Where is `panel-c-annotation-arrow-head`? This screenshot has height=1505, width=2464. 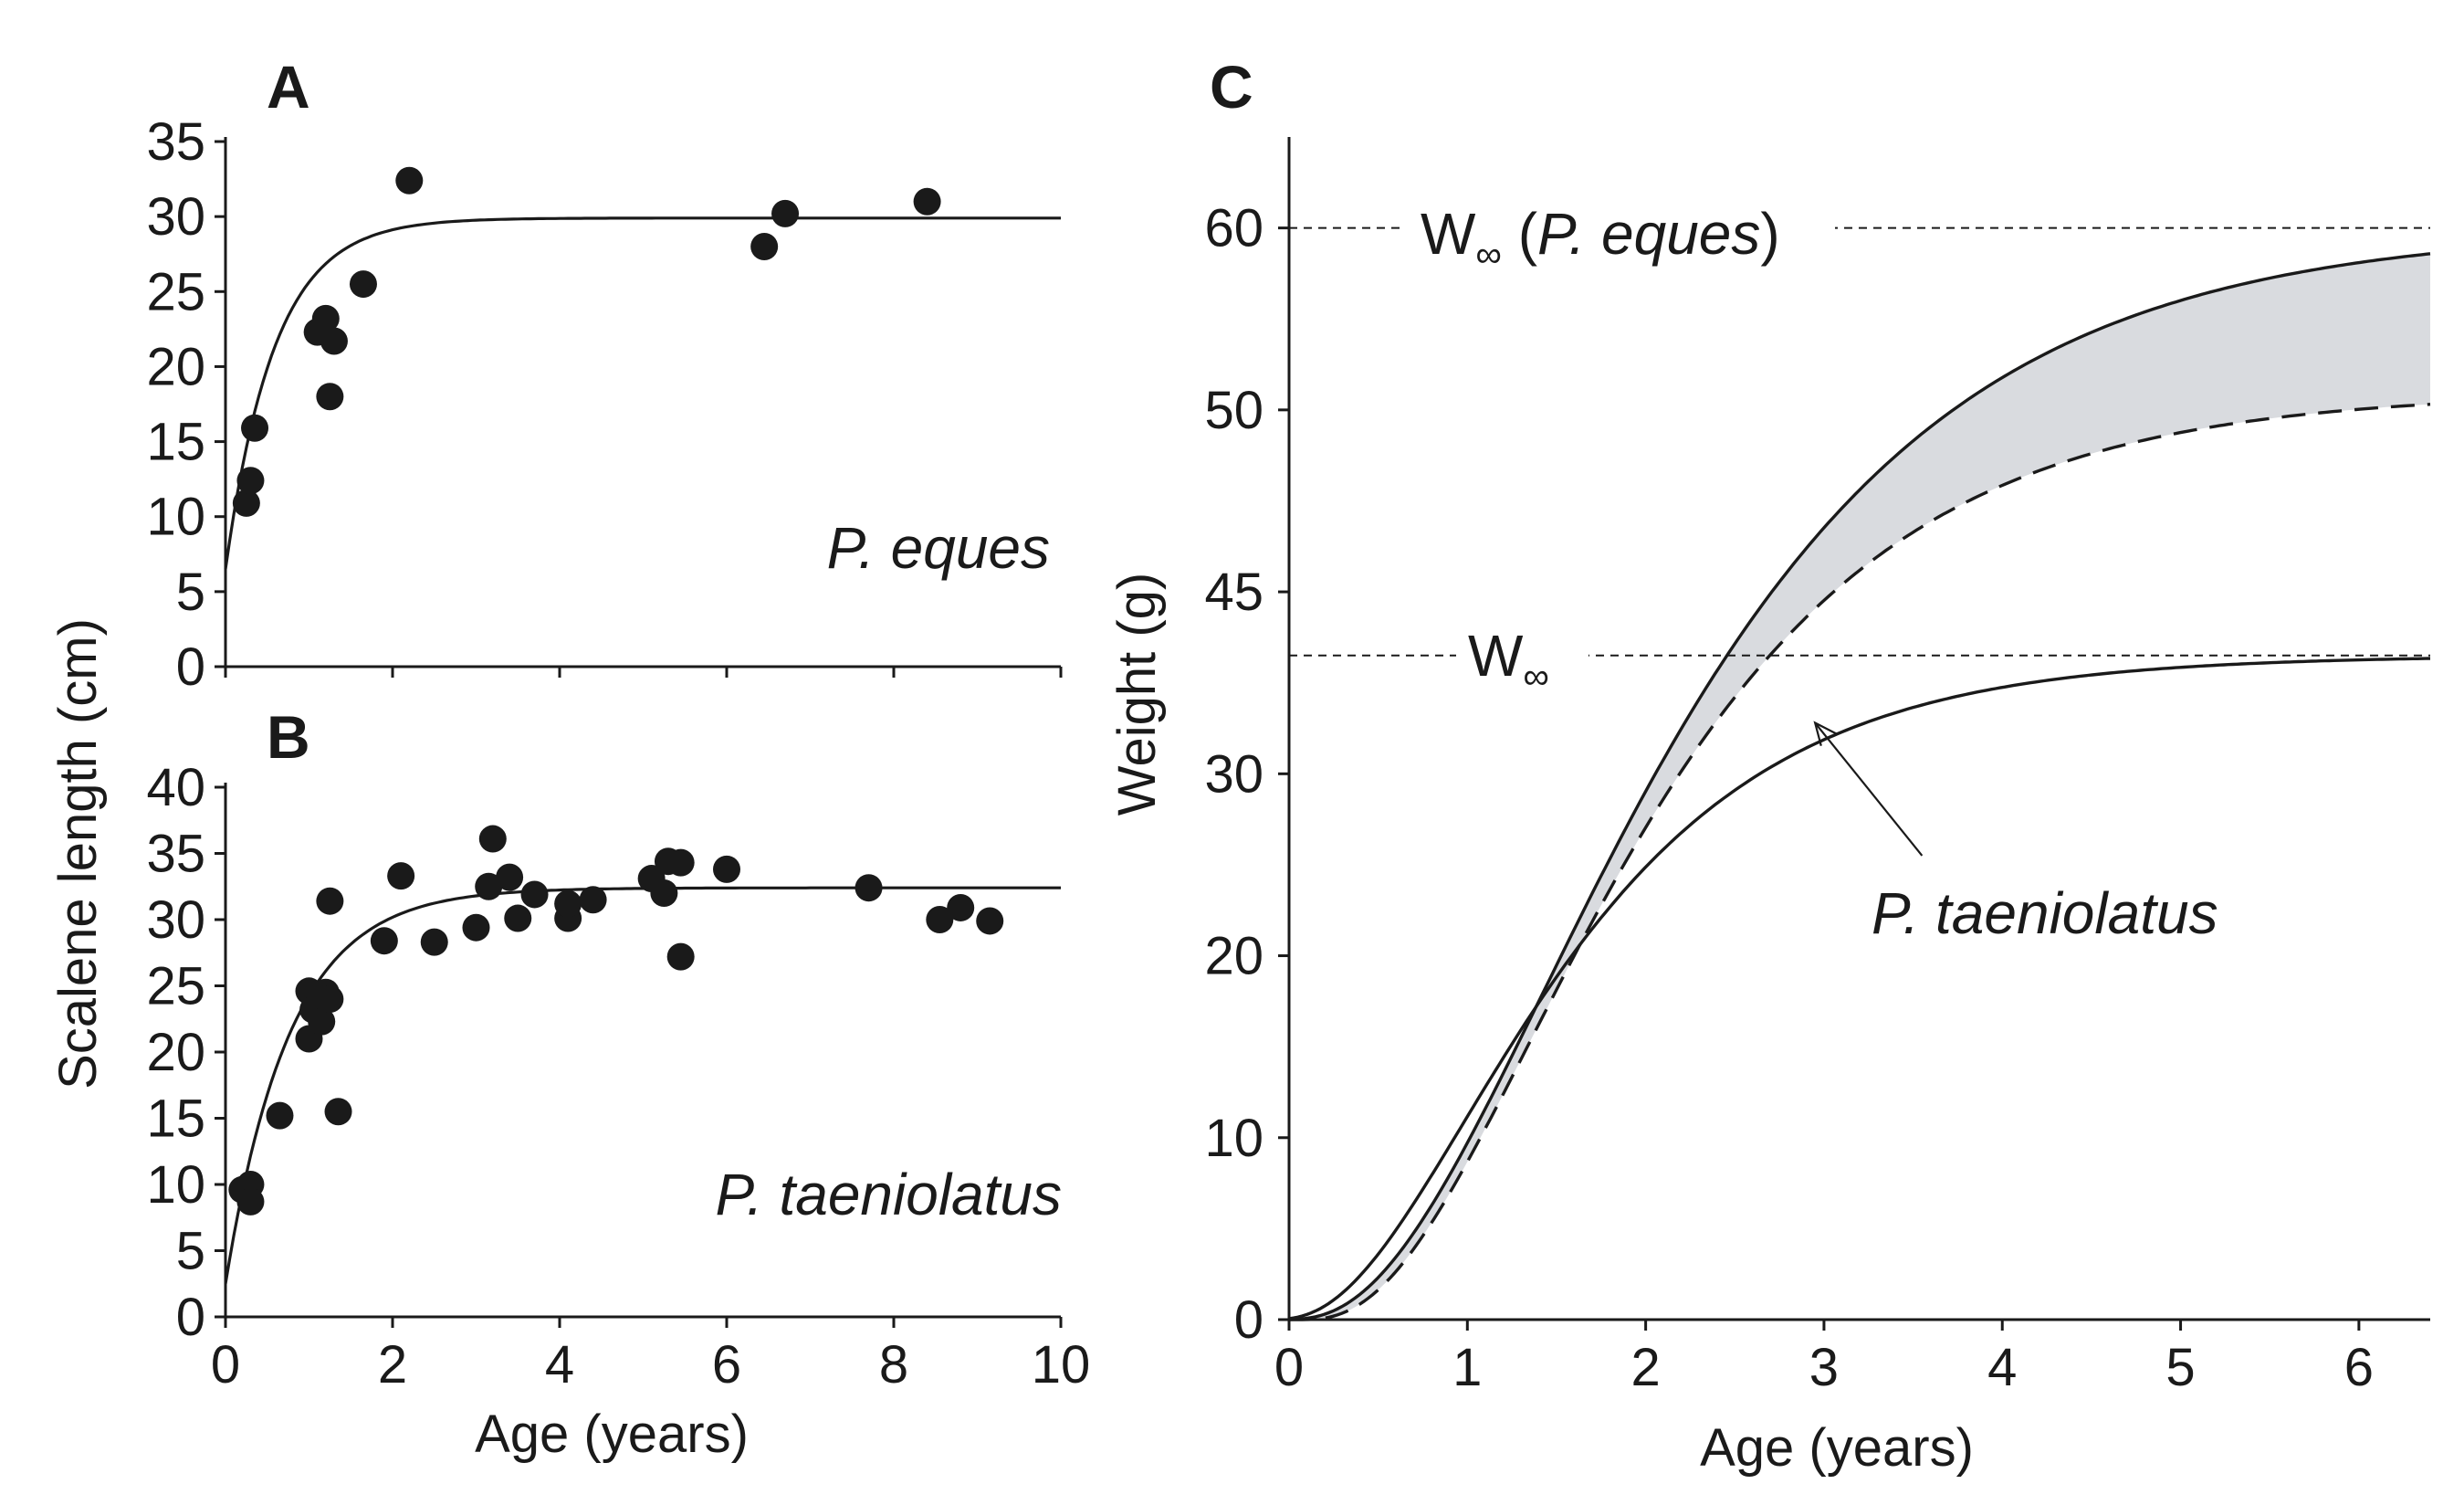 panel-c-annotation-arrow-head is located at coordinates (1825, 733).